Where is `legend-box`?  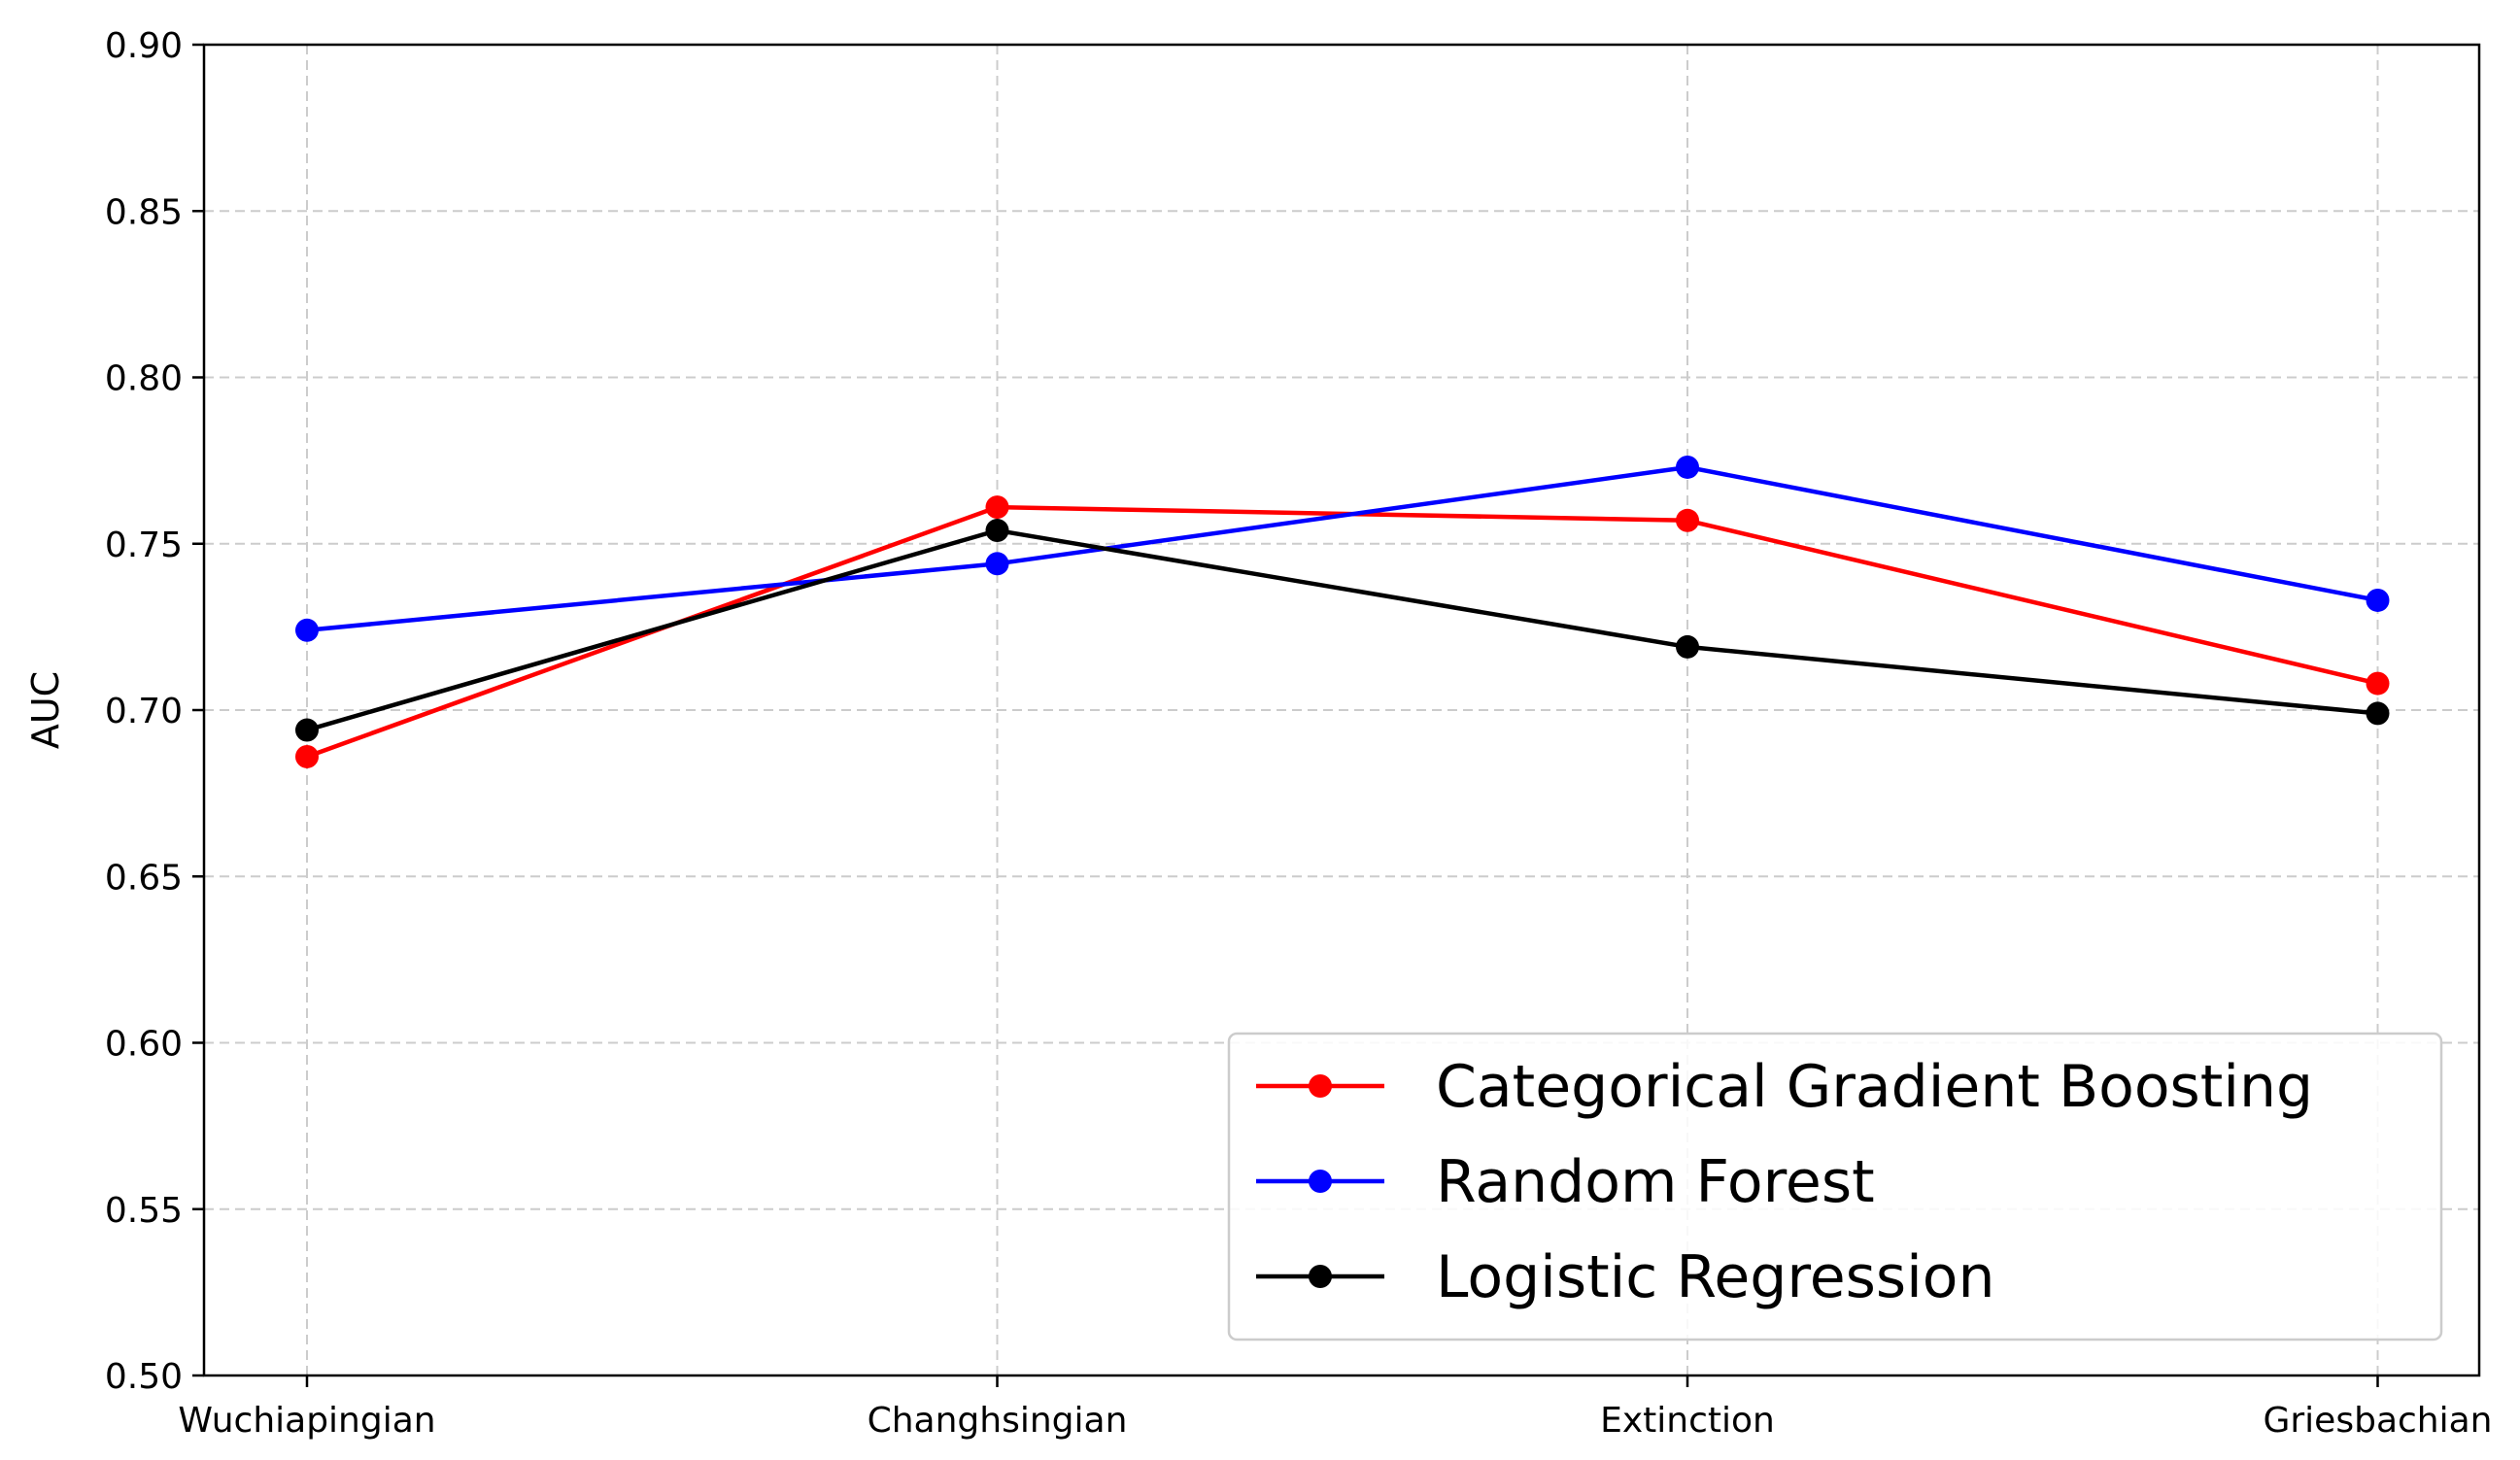 legend-box is located at coordinates (1835, 1186).